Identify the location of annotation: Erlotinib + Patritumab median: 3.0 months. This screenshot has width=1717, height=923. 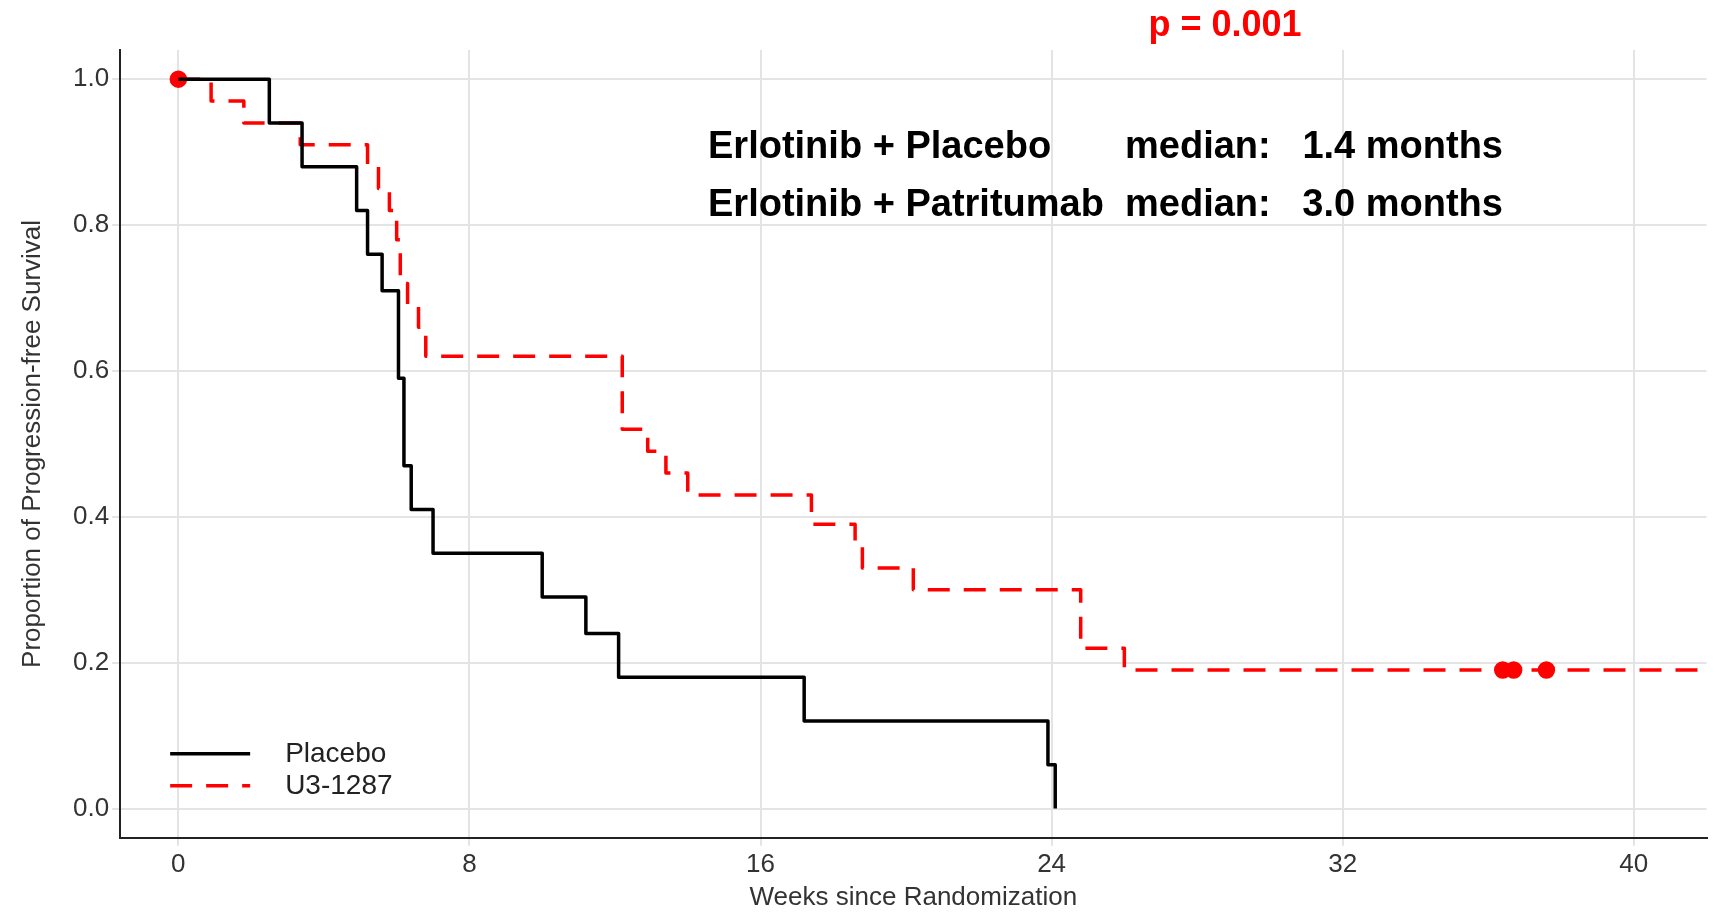
(1105, 203).